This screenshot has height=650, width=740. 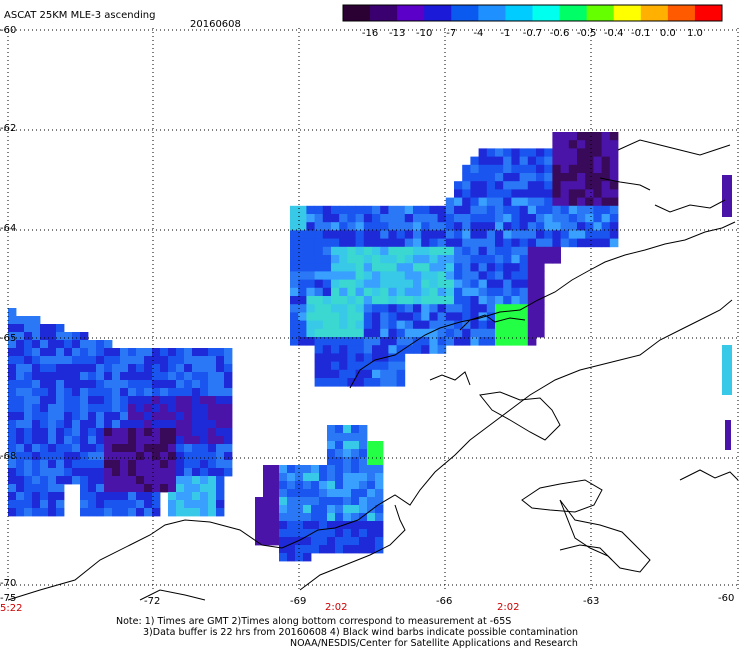 What do you see at coordinates (152, 601) in the screenshot?
I see `lon-label-72: -72` at bounding box center [152, 601].